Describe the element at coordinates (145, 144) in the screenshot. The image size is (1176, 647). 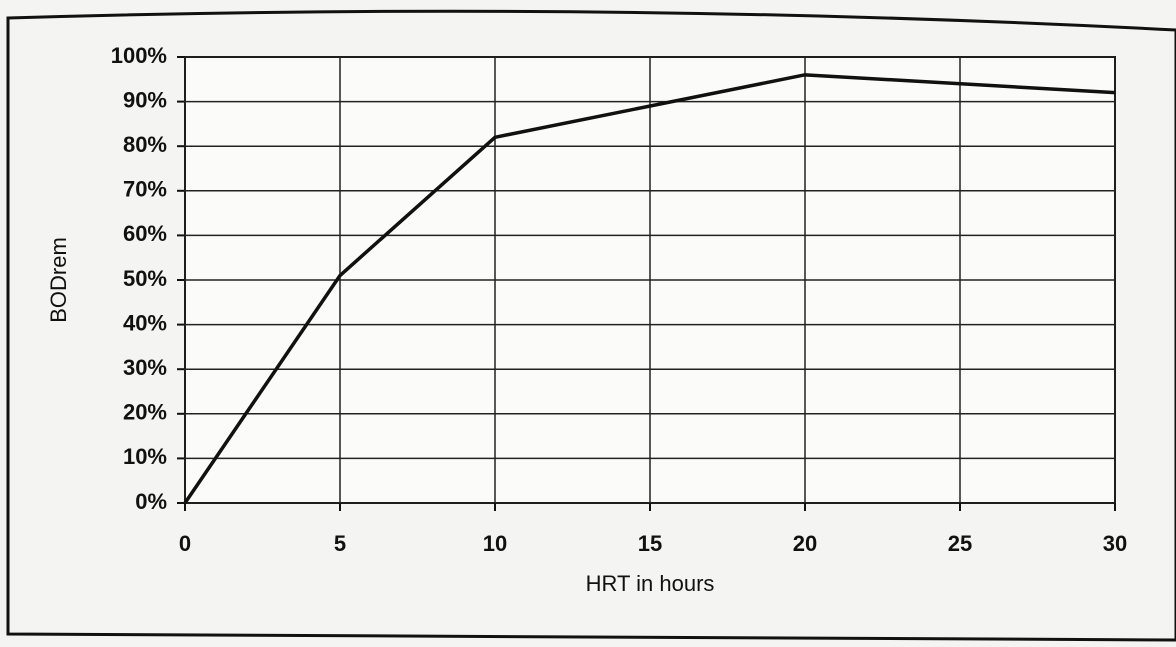
I see `y-tick-label: 80%` at that location.